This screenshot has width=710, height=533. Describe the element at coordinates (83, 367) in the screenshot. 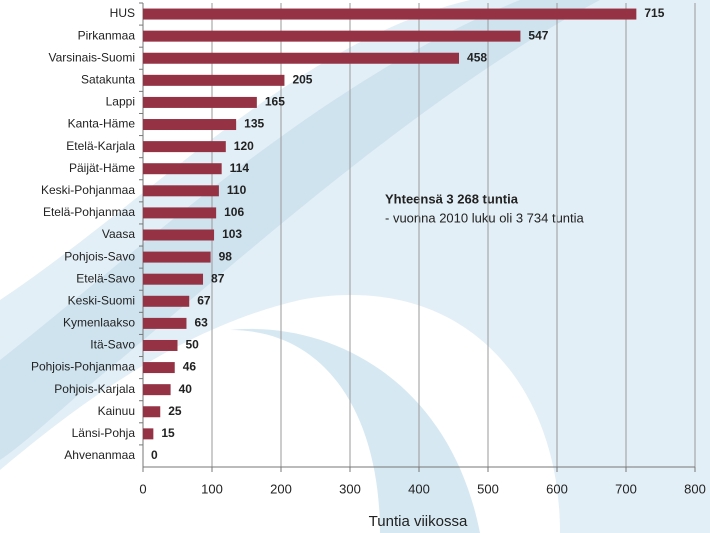

I see `y-tick-label: Pohjois-Pohjanmaa` at that location.